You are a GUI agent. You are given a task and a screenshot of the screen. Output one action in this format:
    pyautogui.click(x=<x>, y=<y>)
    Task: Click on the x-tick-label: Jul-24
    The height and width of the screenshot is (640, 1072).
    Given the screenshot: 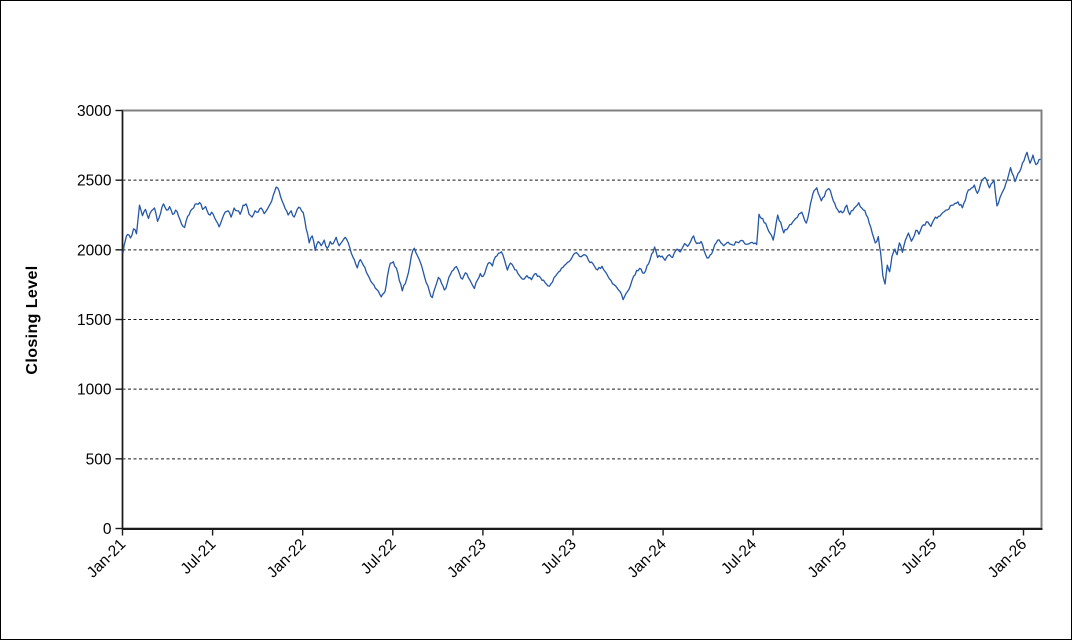 What is the action you would take?
    pyautogui.click(x=739, y=557)
    